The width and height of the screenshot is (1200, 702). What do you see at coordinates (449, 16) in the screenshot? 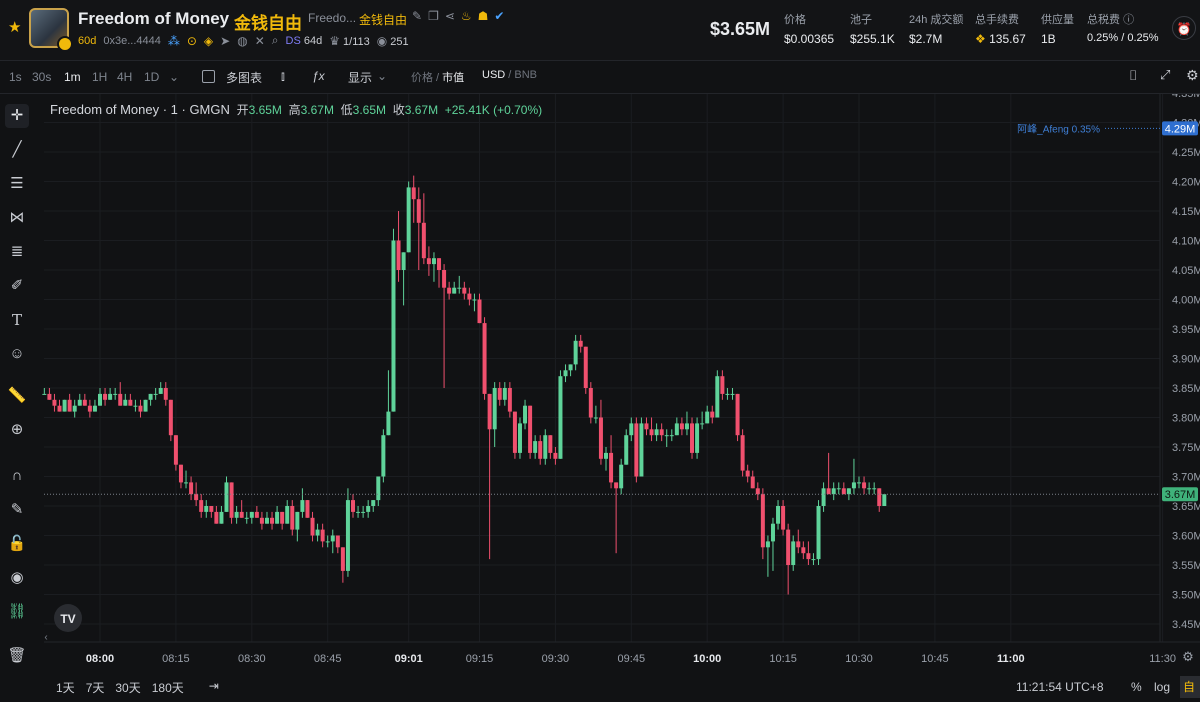
I see `share-icon: ⋖` at bounding box center [449, 16].